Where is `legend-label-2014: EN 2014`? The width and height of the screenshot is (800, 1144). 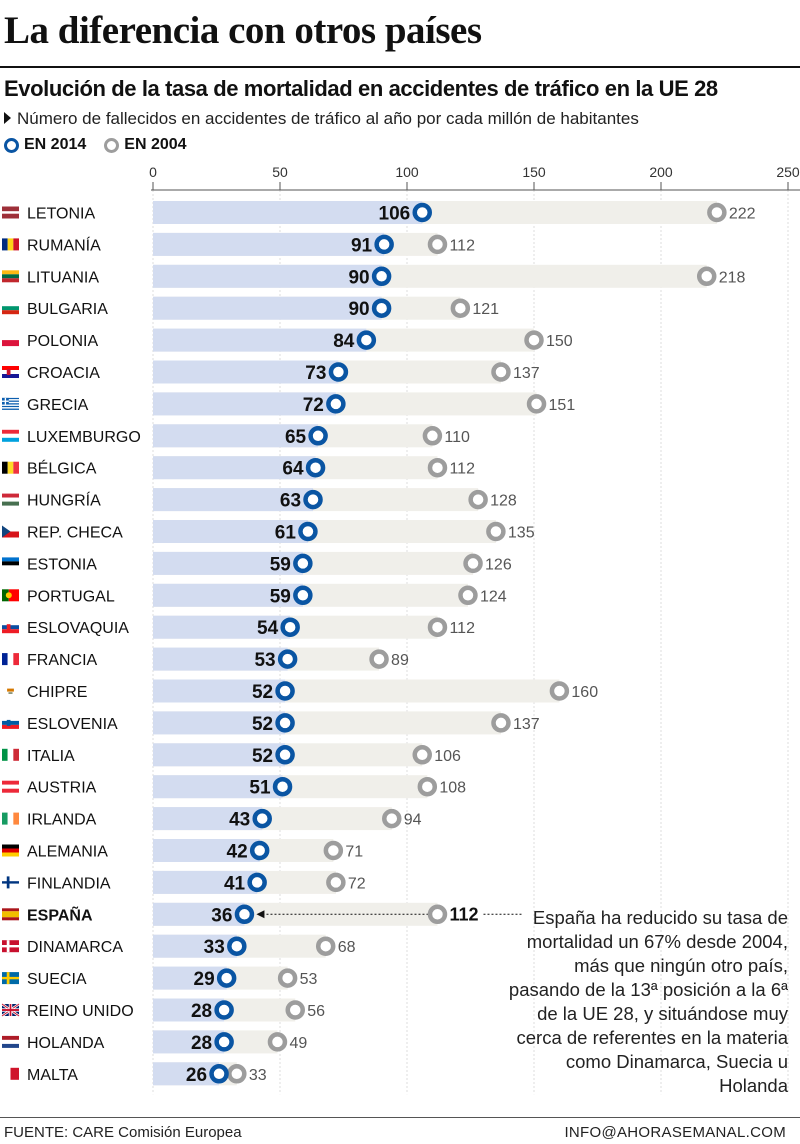 legend-label-2014: EN 2014 is located at coordinates (55, 144).